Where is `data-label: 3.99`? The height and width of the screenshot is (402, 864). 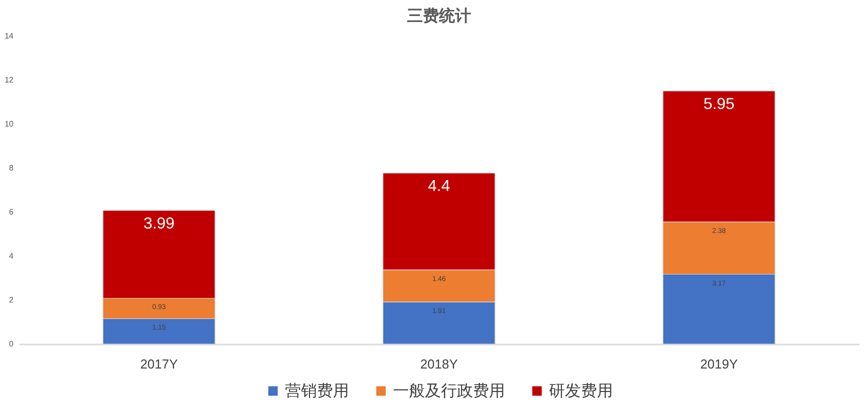
data-label: 3.99 is located at coordinates (159, 223).